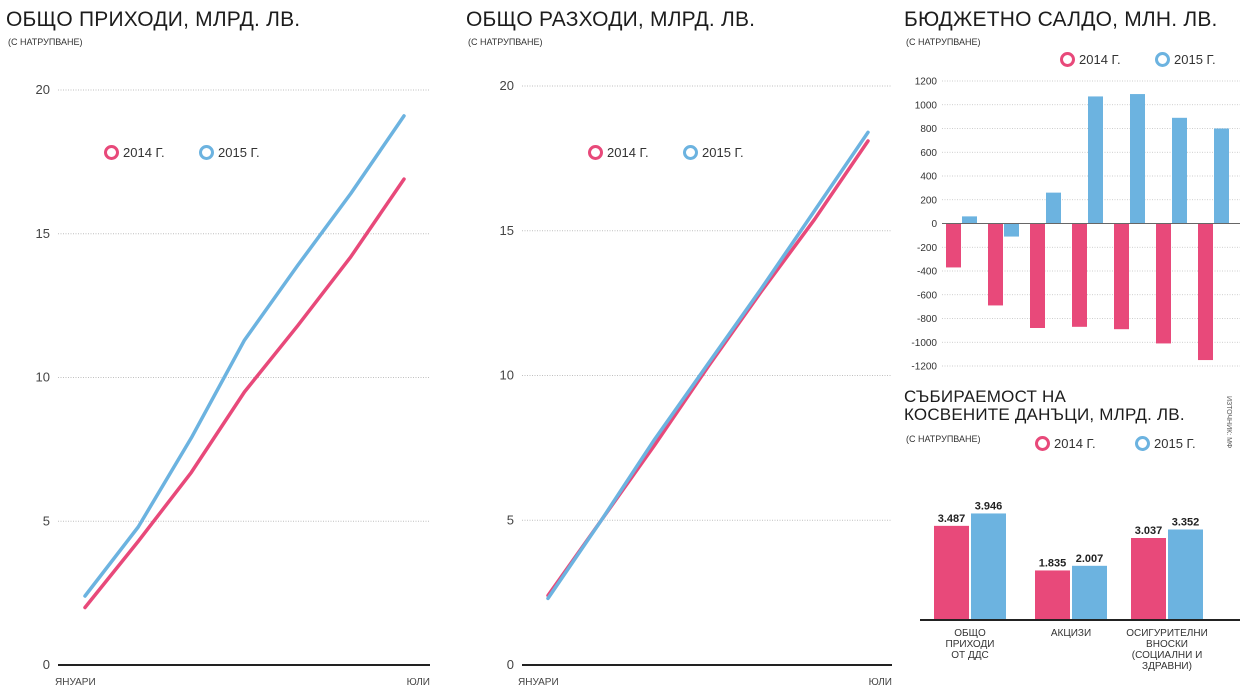 This screenshot has width=1247, height=693. What do you see at coordinates (943, 42) in the screenshot?
I see `budget-balance-subtitle: (С НАТРУПВАНЕ)` at bounding box center [943, 42].